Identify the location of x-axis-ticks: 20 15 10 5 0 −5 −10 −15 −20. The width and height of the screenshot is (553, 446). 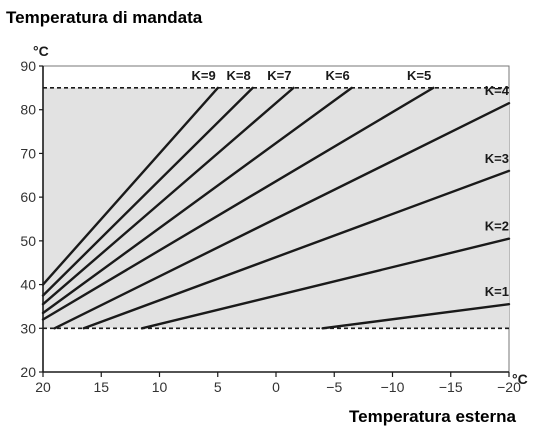
(278, 383).